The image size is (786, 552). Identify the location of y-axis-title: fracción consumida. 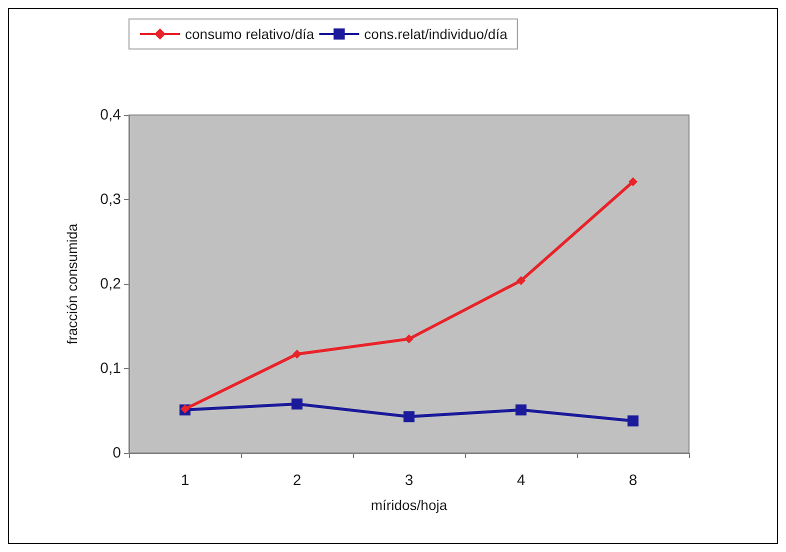
(72, 283).